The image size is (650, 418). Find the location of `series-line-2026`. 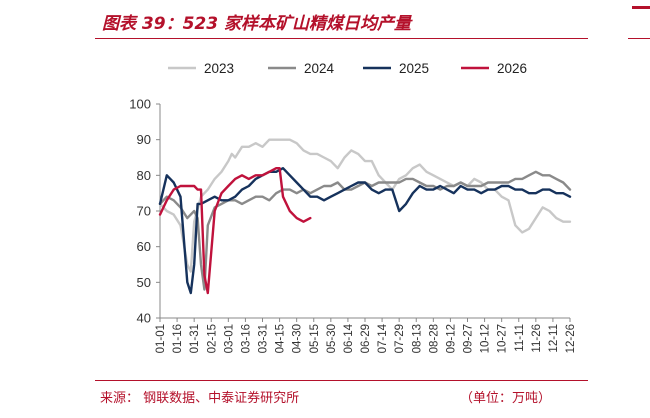

series-line-2026 is located at coordinates (235, 230).